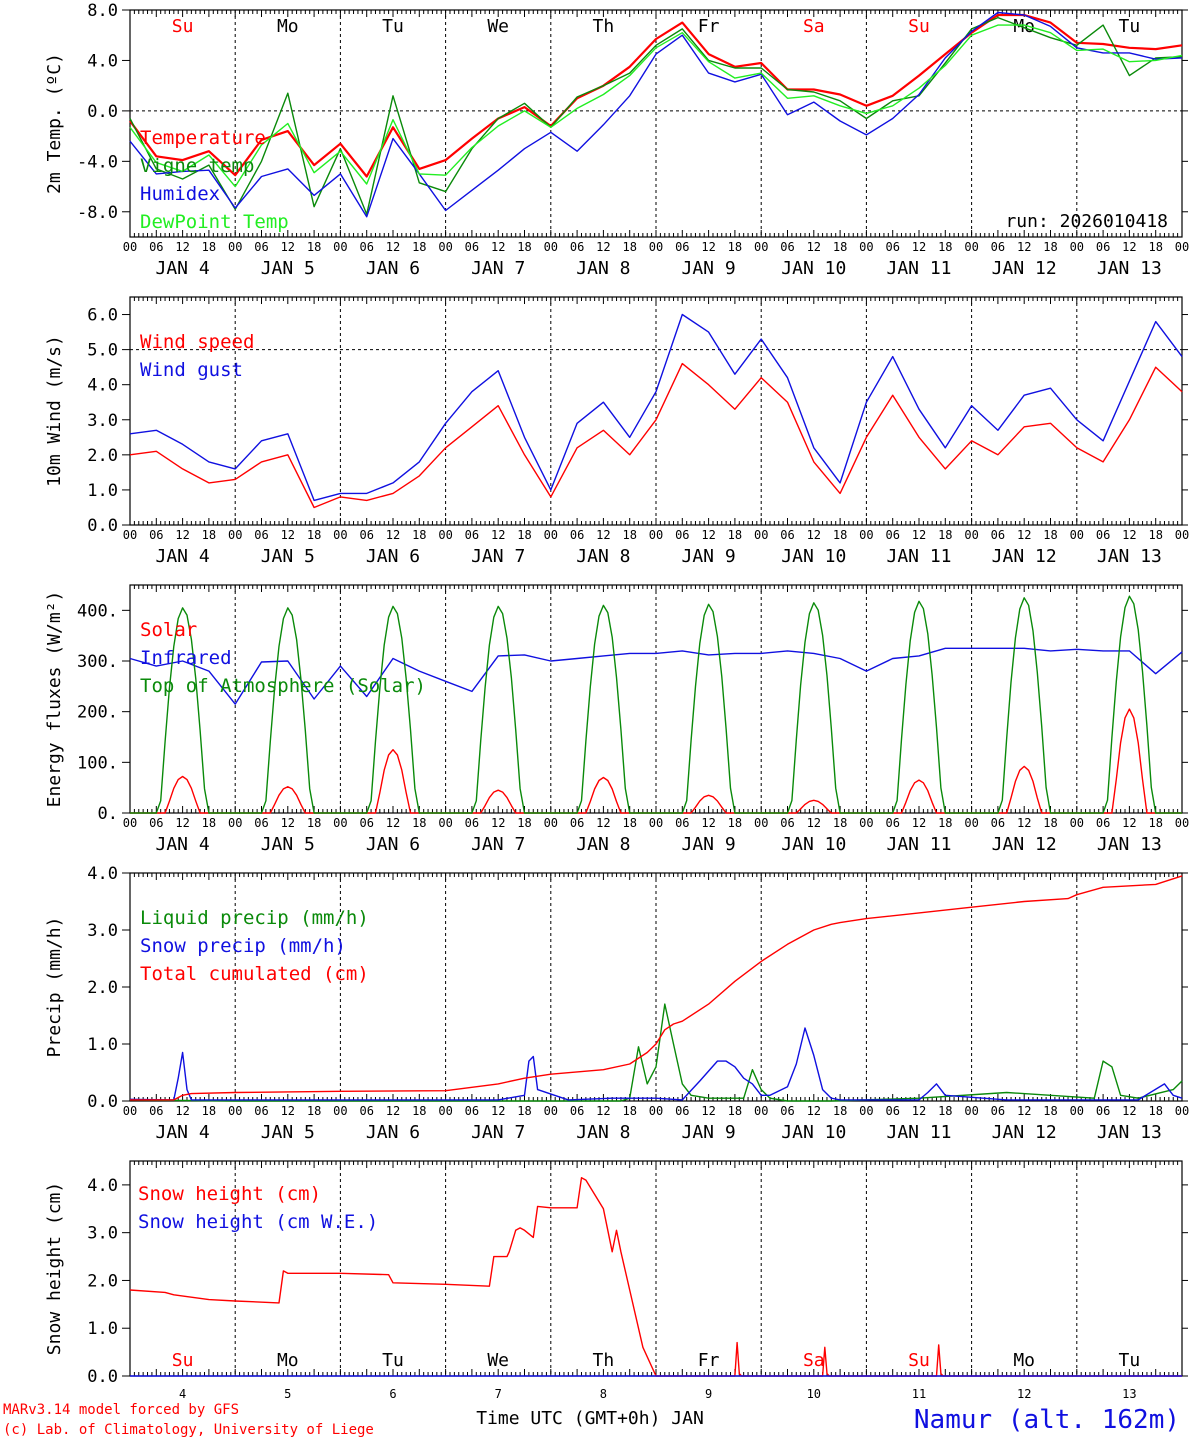 The width and height of the screenshot is (1194, 1440). I want to click on series-line-dewpoint-temp, so click(656, 106).